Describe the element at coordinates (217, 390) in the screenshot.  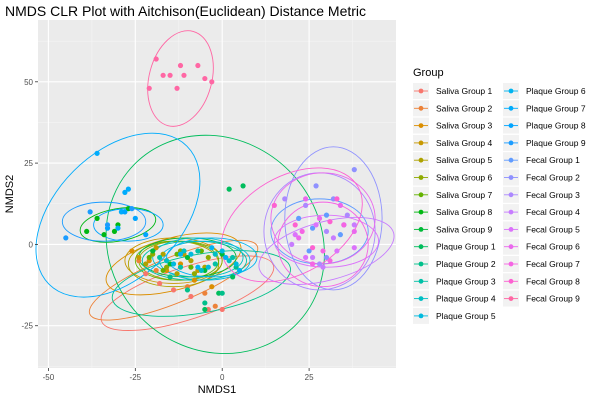
I see `x-axis-label: NMDS1` at that location.